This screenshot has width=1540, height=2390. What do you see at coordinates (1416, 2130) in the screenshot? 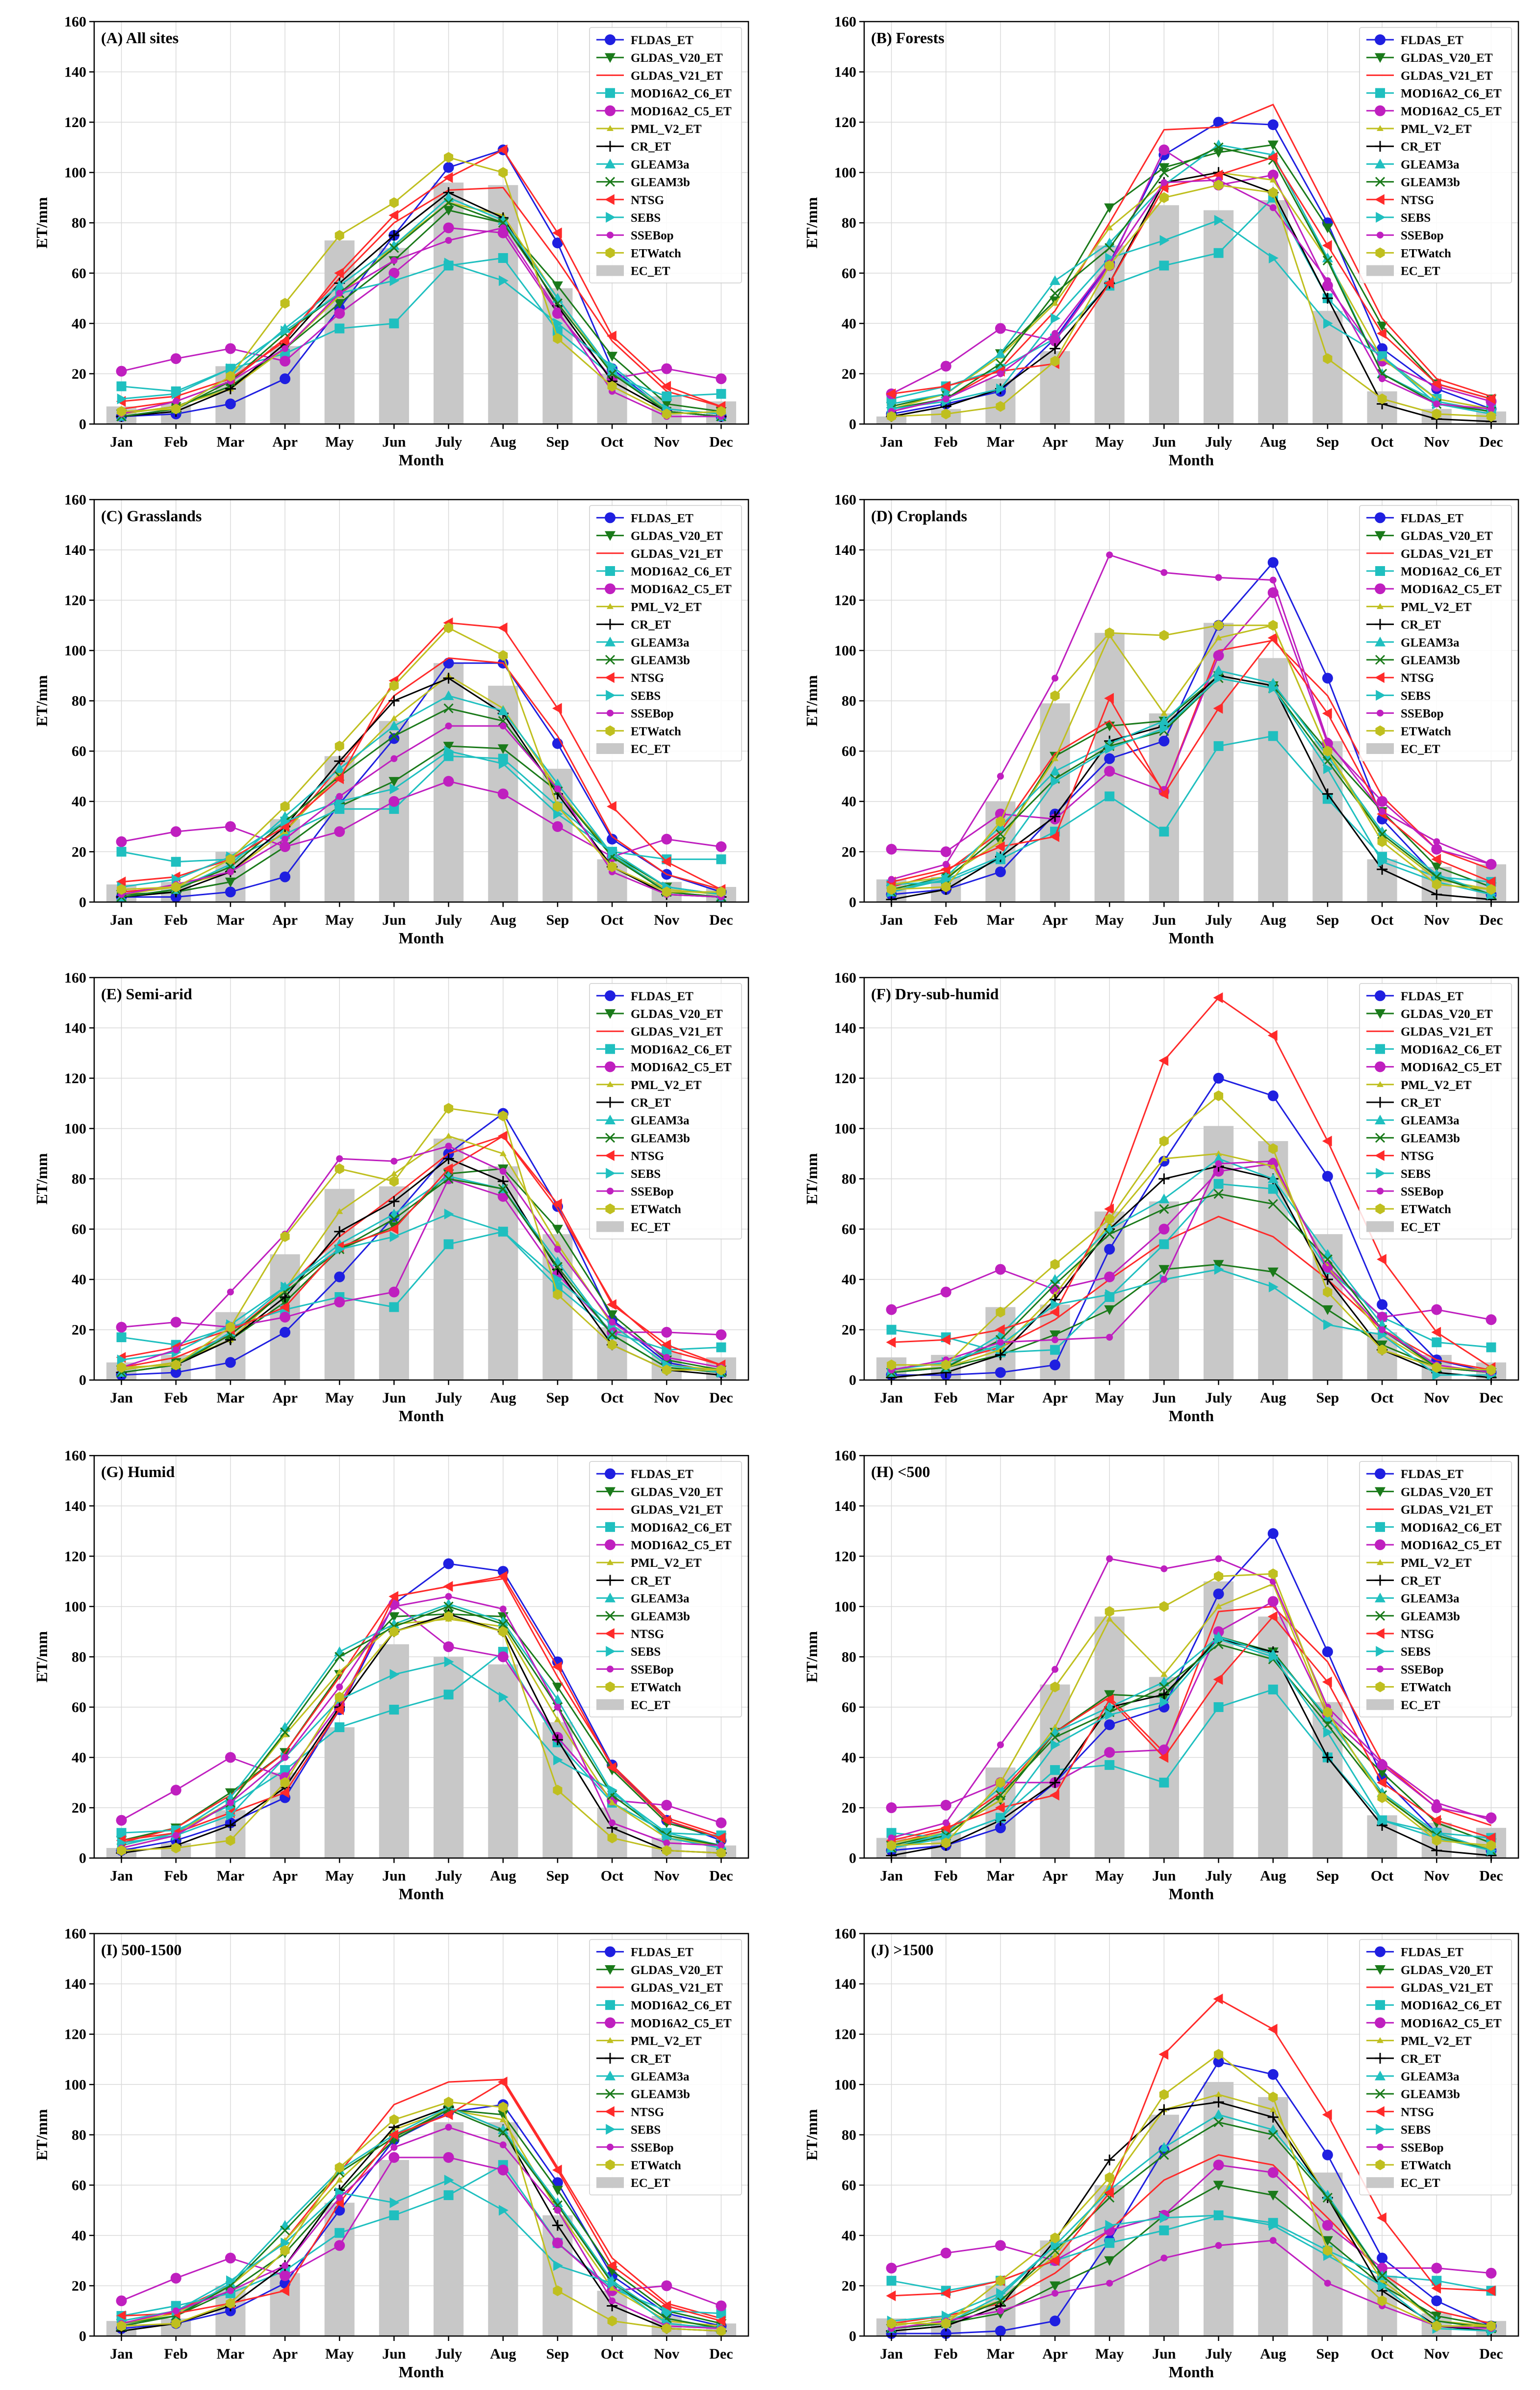
I see `legend-label-sebs: SEBS` at bounding box center [1416, 2130].